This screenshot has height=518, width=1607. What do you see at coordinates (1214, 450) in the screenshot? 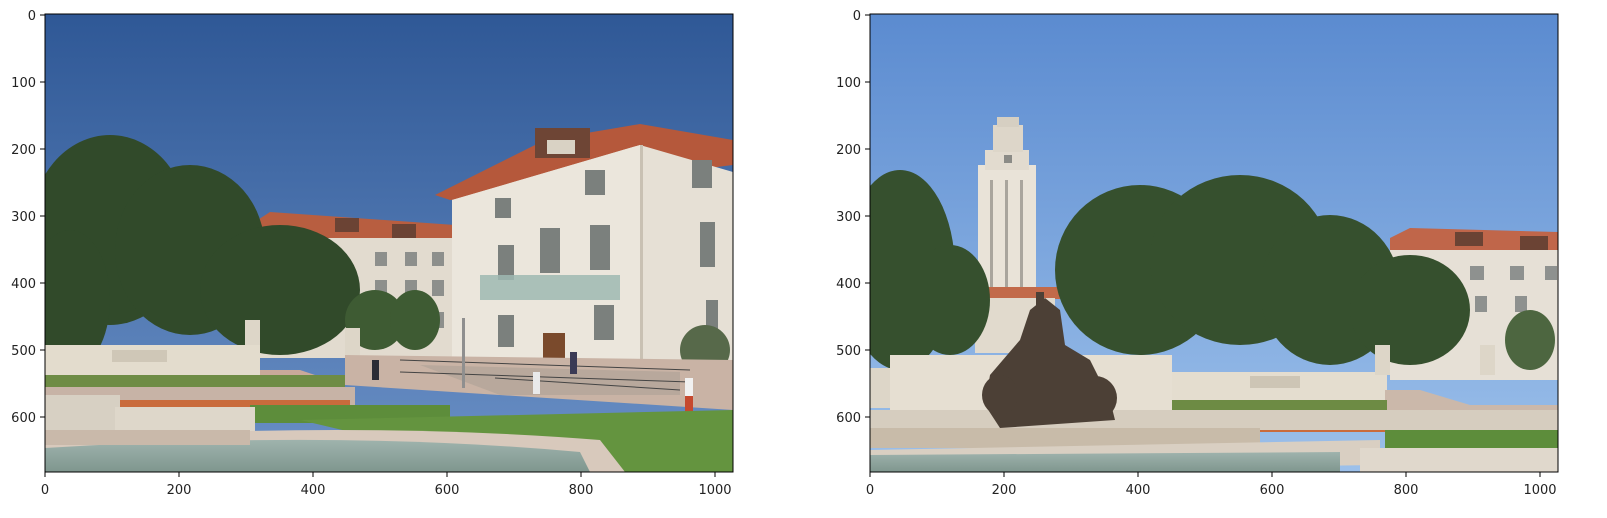
I see `fountain-basin` at bounding box center [1214, 450].